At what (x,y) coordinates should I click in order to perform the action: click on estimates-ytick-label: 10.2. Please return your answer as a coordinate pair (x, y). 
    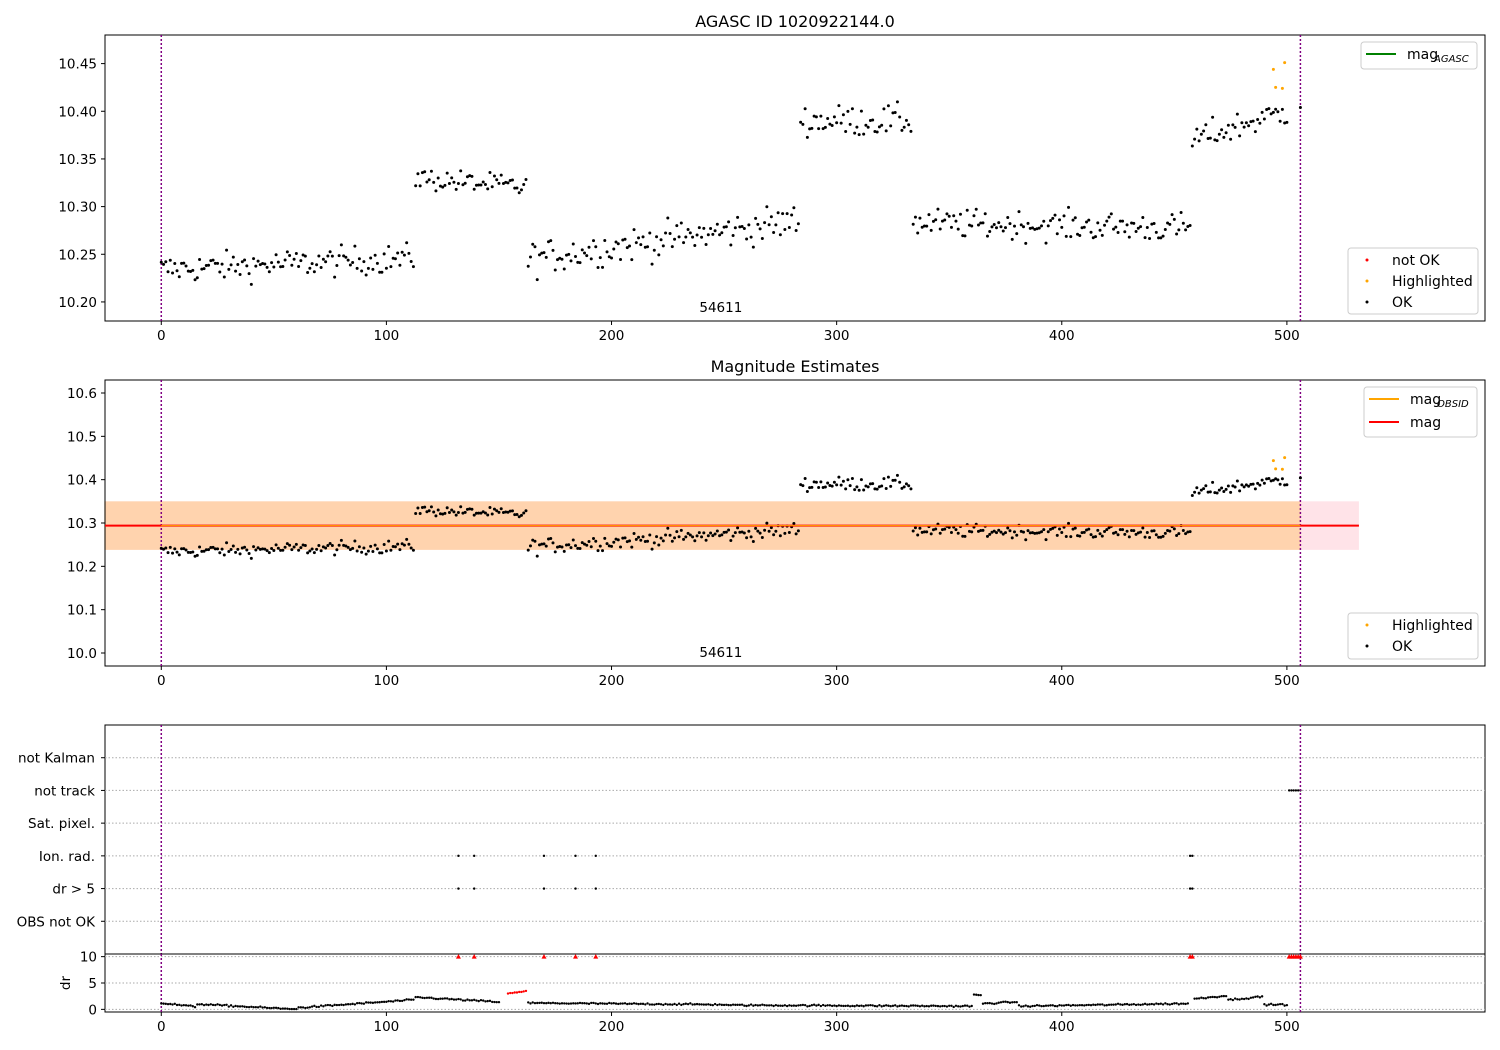
    Looking at the image, I should click on (82, 567).